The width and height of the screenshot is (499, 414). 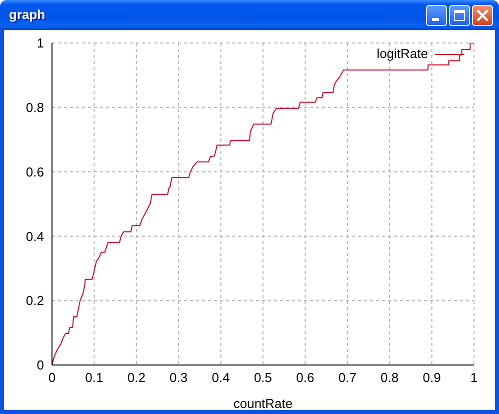 What do you see at coordinates (389, 378) in the screenshot?
I see `x-tick-label: 0.8` at bounding box center [389, 378].